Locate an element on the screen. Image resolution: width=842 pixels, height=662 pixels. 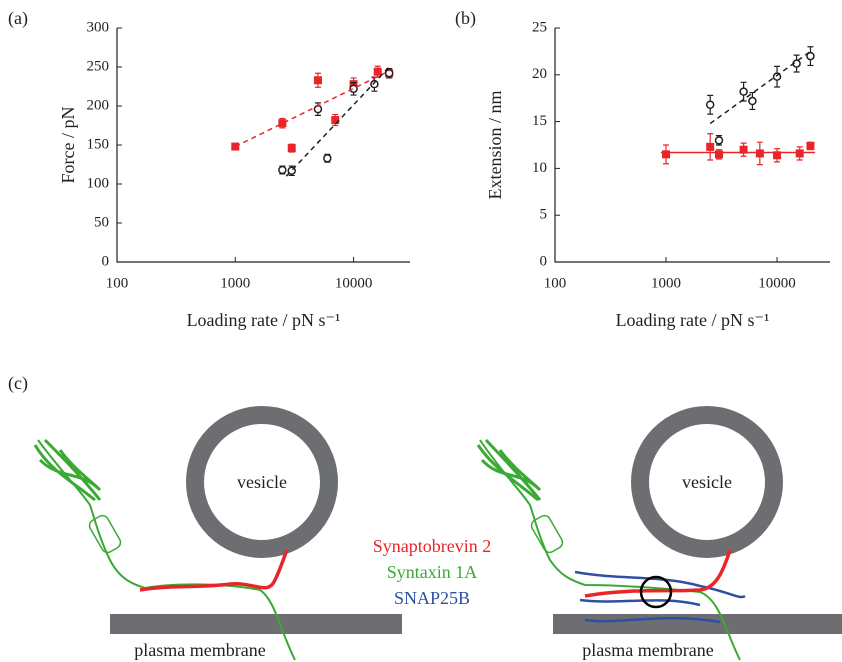
highlight is located at coordinates (656, 592).